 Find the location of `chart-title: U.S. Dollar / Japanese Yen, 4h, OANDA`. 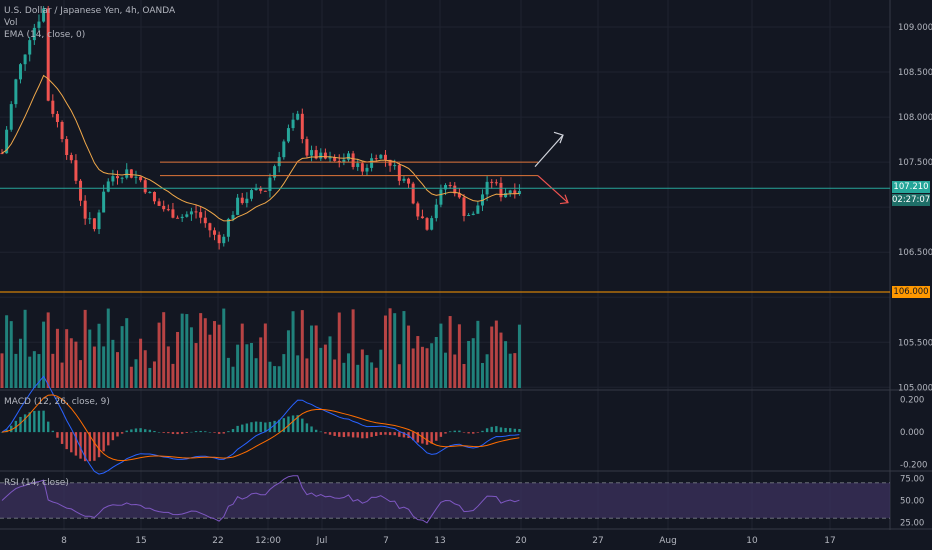

chart-title: U.S. Dollar / Japanese Yen, 4h, OANDA is located at coordinates (90, 11).